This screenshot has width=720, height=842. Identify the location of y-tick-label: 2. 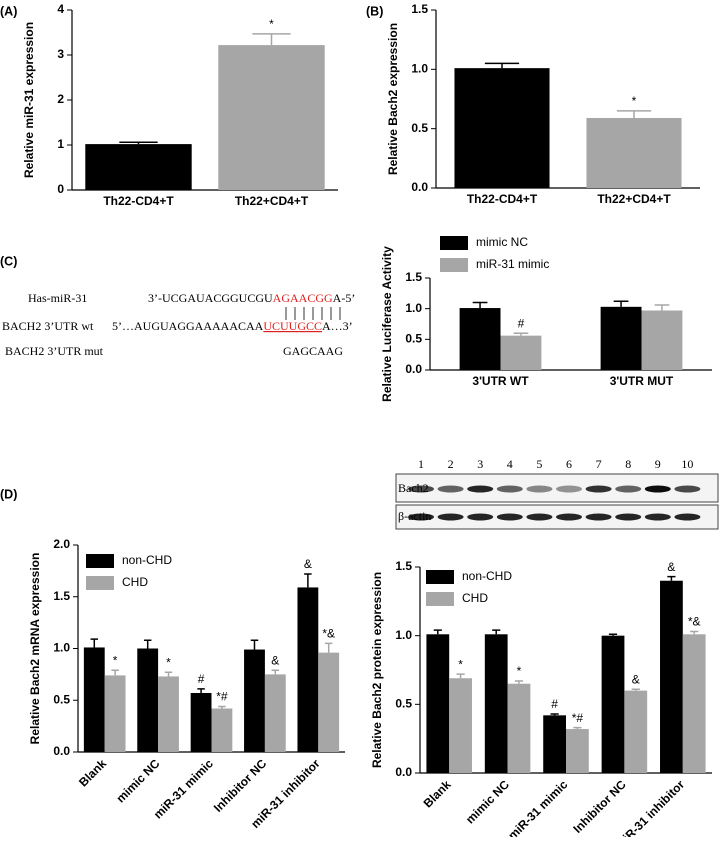
(60, 99).